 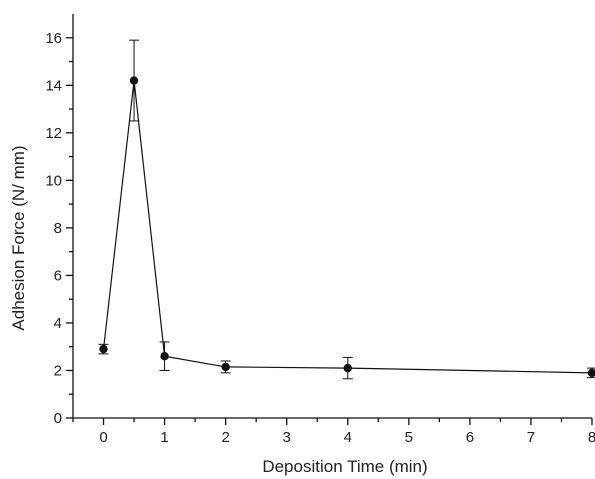 What do you see at coordinates (103, 437) in the screenshot?
I see `x-tick-label: 0` at bounding box center [103, 437].